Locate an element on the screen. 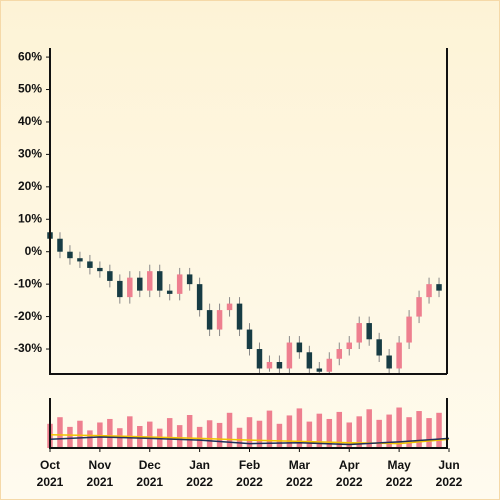 The width and height of the screenshot is (500, 500). y-tick-label: 0% is located at coordinates (34, 251).